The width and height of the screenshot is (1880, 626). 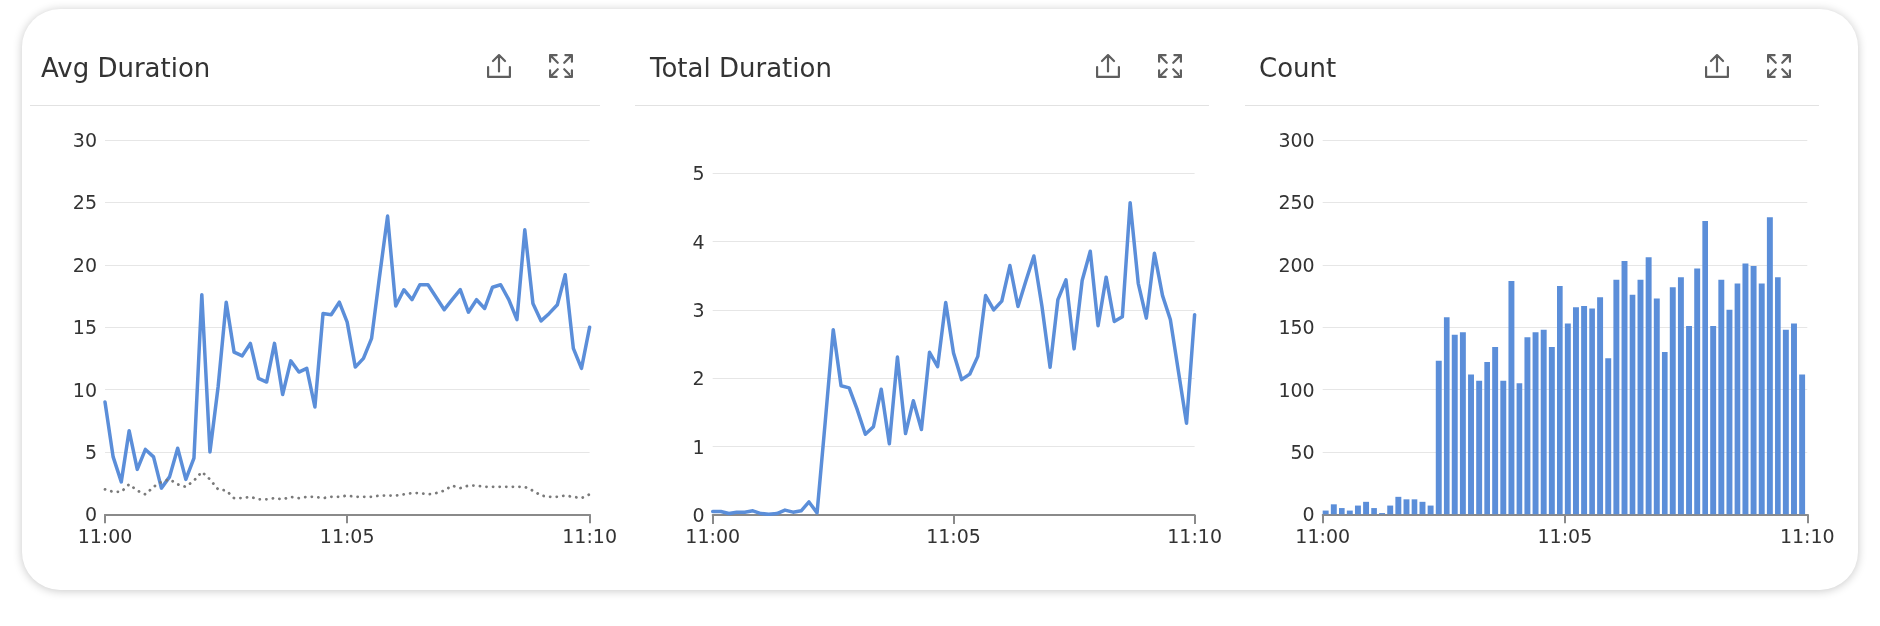 What do you see at coordinates (84, 202) in the screenshot?
I see `y-tick-label: 25` at bounding box center [84, 202].